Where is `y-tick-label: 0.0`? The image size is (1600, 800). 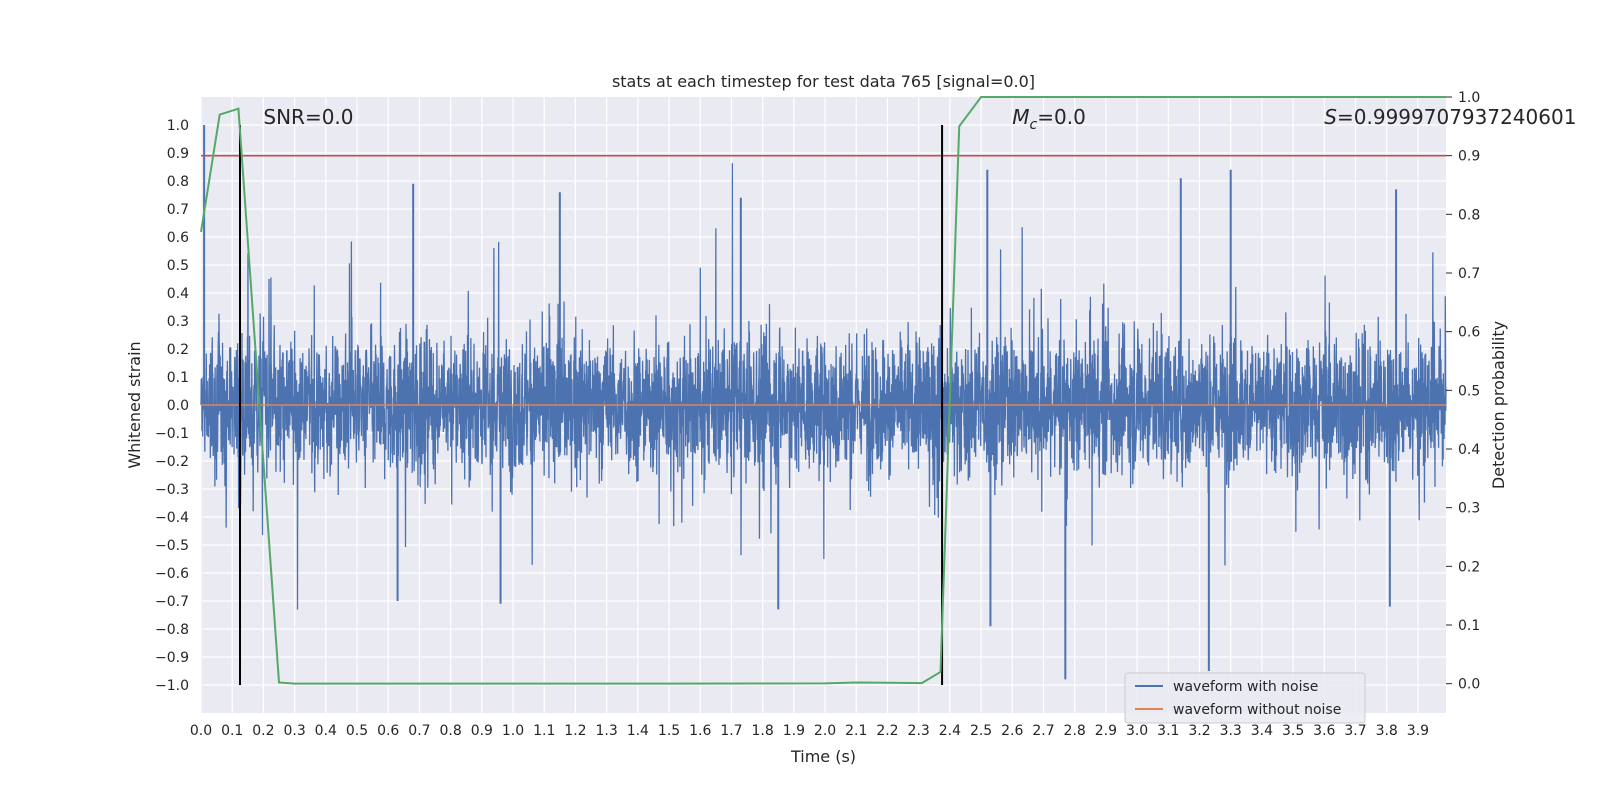 y-tick-label: 0.0 is located at coordinates (178, 406).